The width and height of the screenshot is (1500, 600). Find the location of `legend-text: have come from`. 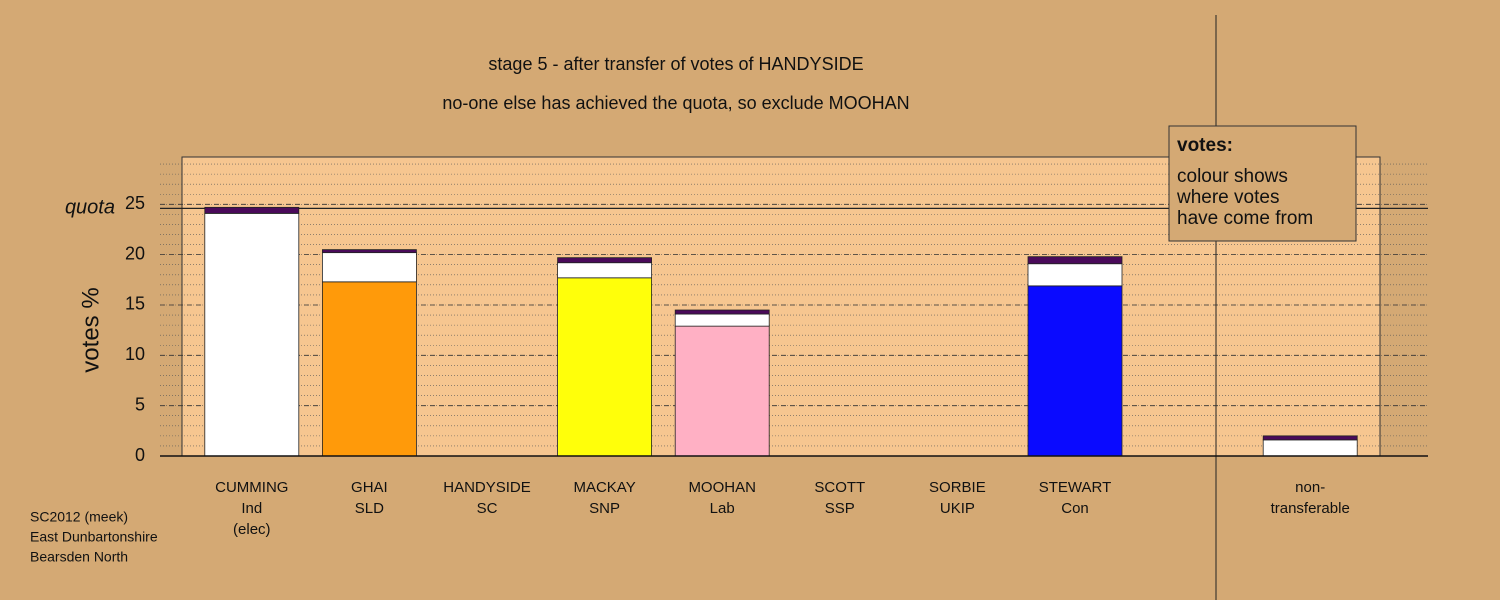

legend-text: have come from is located at coordinates (1245, 218).